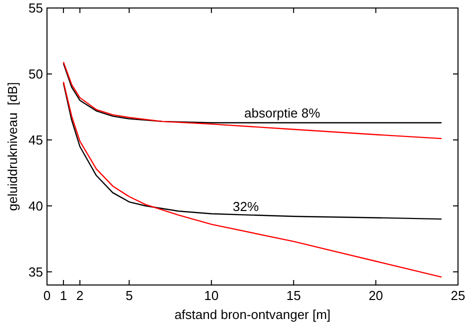 This screenshot has height=325, width=473. What do you see at coordinates (35, 74) in the screenshot?
I see `y-tick-label: 50` at bounding box center [35, 74].